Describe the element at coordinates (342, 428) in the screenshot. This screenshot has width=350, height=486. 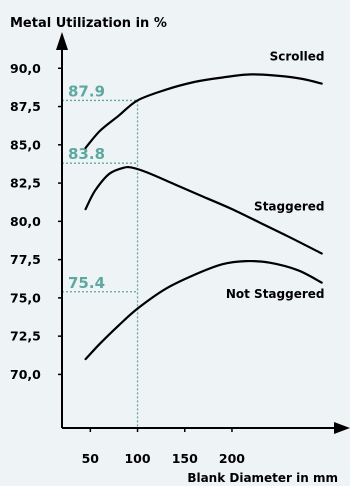
I see `x-axis-arrow-icon` at that location.